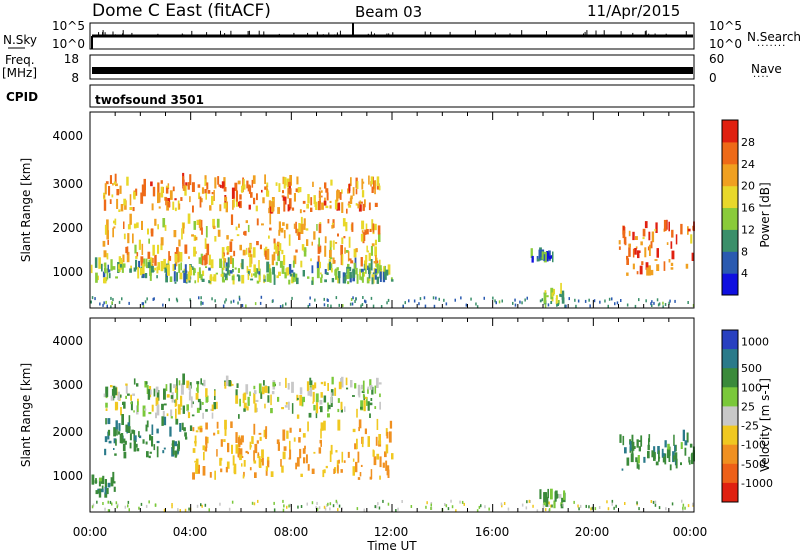 The width and height of the screenshot is (800, 554). Describe the element at coordinates (713, 78) in the screenshot. I see `freq-right-tick-bottom: 0` at that location.